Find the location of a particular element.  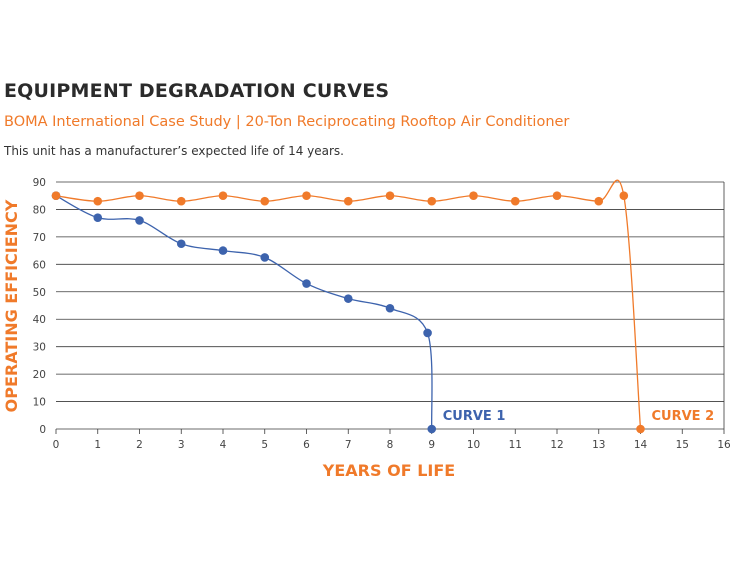

y-axis-title: OPERATING EFFICIENCY is located at coordinates (11, 305).